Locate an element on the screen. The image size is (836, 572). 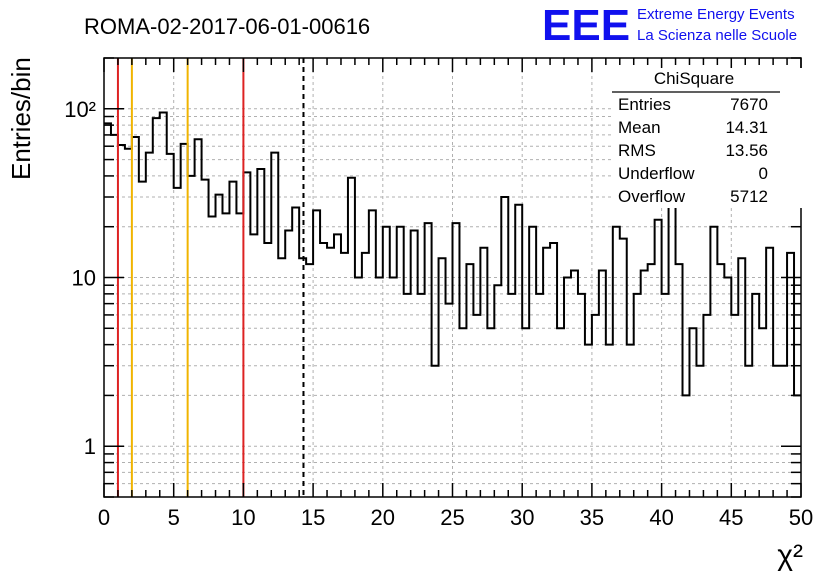
eee-logo: EEE is located at coordinates (586, 25).